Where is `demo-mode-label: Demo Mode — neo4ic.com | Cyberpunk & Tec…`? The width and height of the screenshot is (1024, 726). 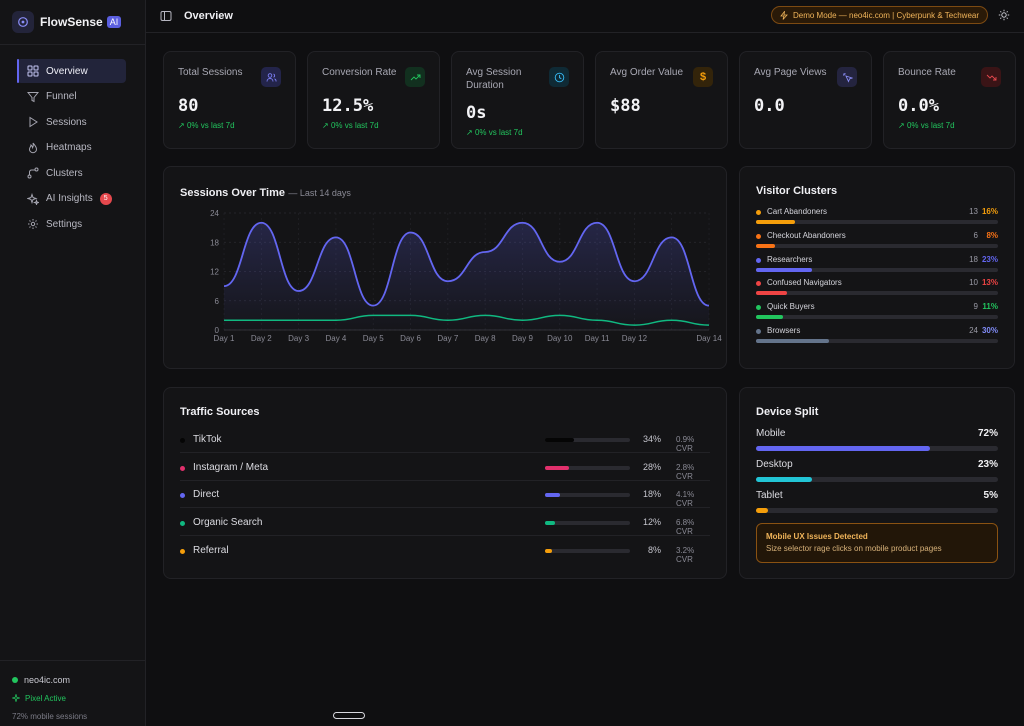 demo-mode-label: Demo Mode — neo4ic.com | Cyberpunk & Tec… is located at coordinates (885, 15).